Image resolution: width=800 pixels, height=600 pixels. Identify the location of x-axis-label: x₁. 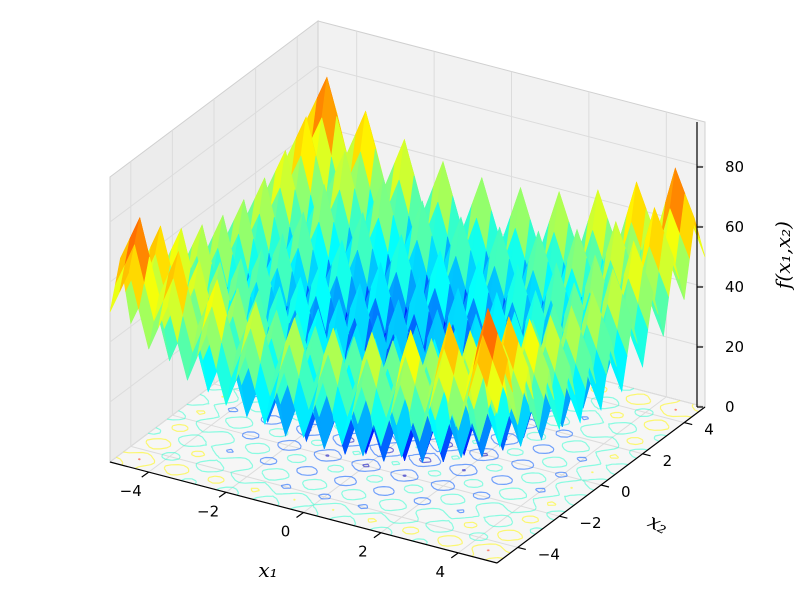
(267, 570).